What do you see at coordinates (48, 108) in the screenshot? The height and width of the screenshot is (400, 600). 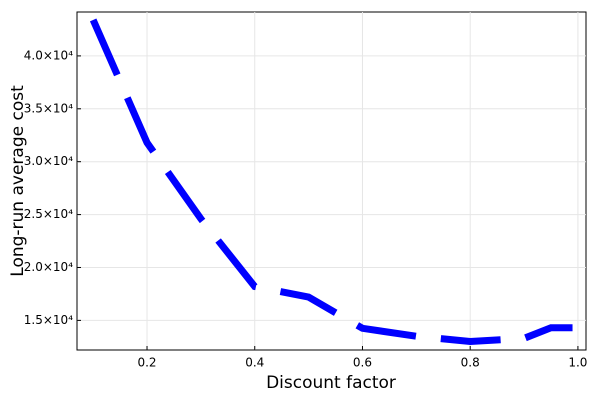 I see `y-tick-label: 3.5×10⁴` at bounding box center [48, 108].